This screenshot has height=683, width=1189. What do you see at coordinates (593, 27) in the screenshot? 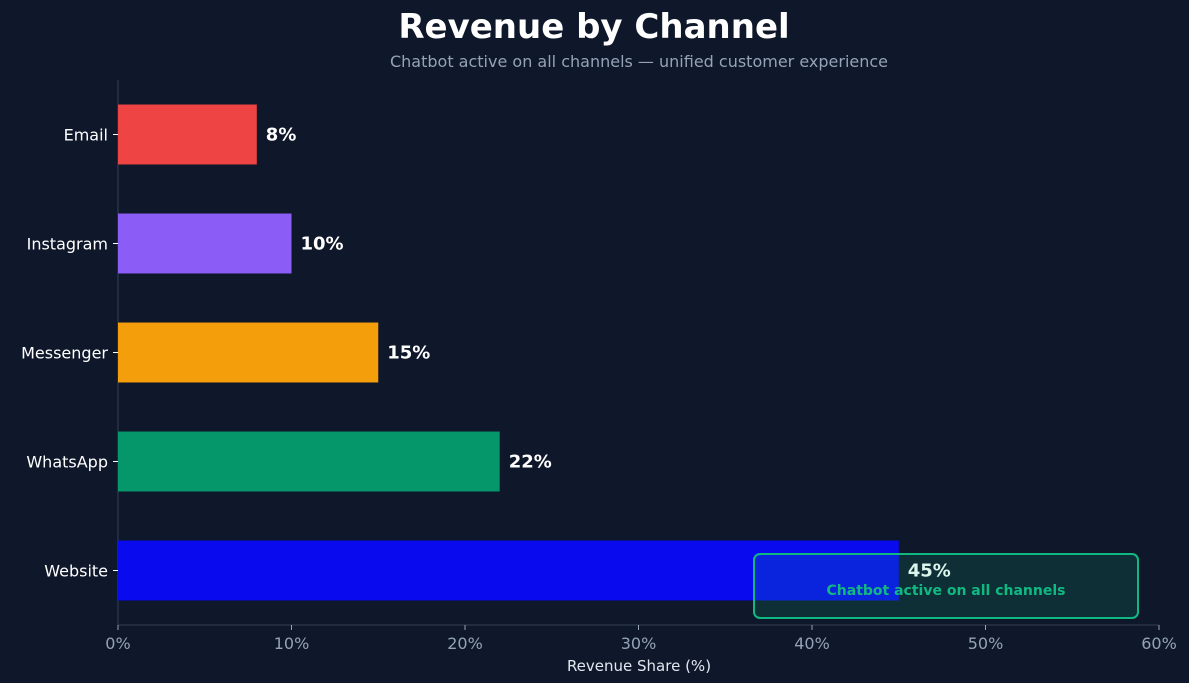
I see `chart-title: Revenue by Channel` at bounding box center [593, 27].